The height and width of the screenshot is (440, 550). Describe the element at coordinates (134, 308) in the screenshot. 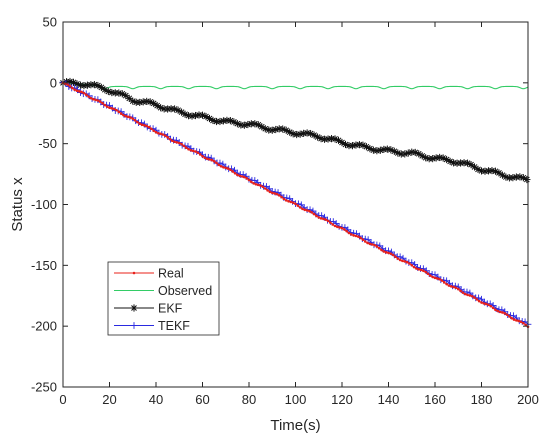

I see `legend-marker-ekf-stroke` at that location.